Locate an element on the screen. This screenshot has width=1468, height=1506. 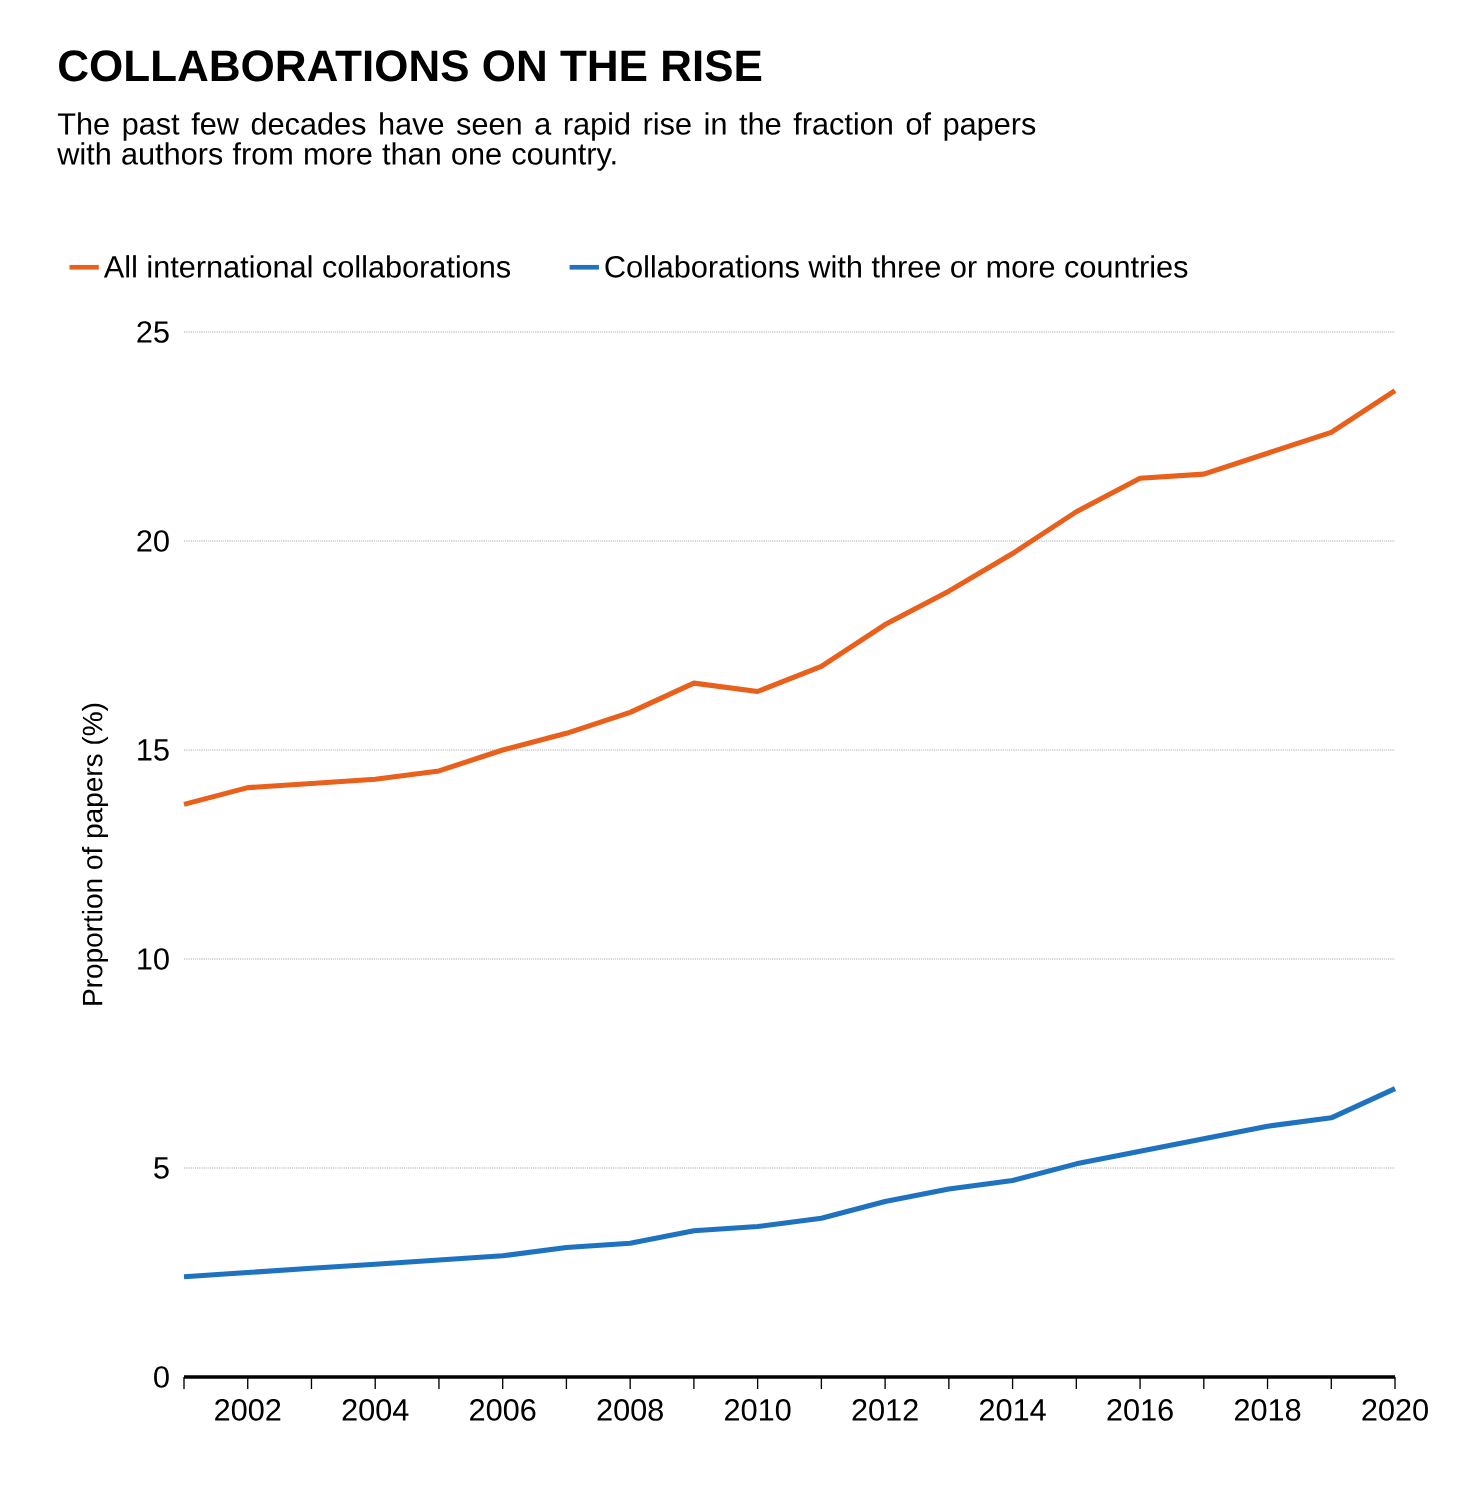
x-tick-label: 2014 is located at coordinates (1013, 1410).